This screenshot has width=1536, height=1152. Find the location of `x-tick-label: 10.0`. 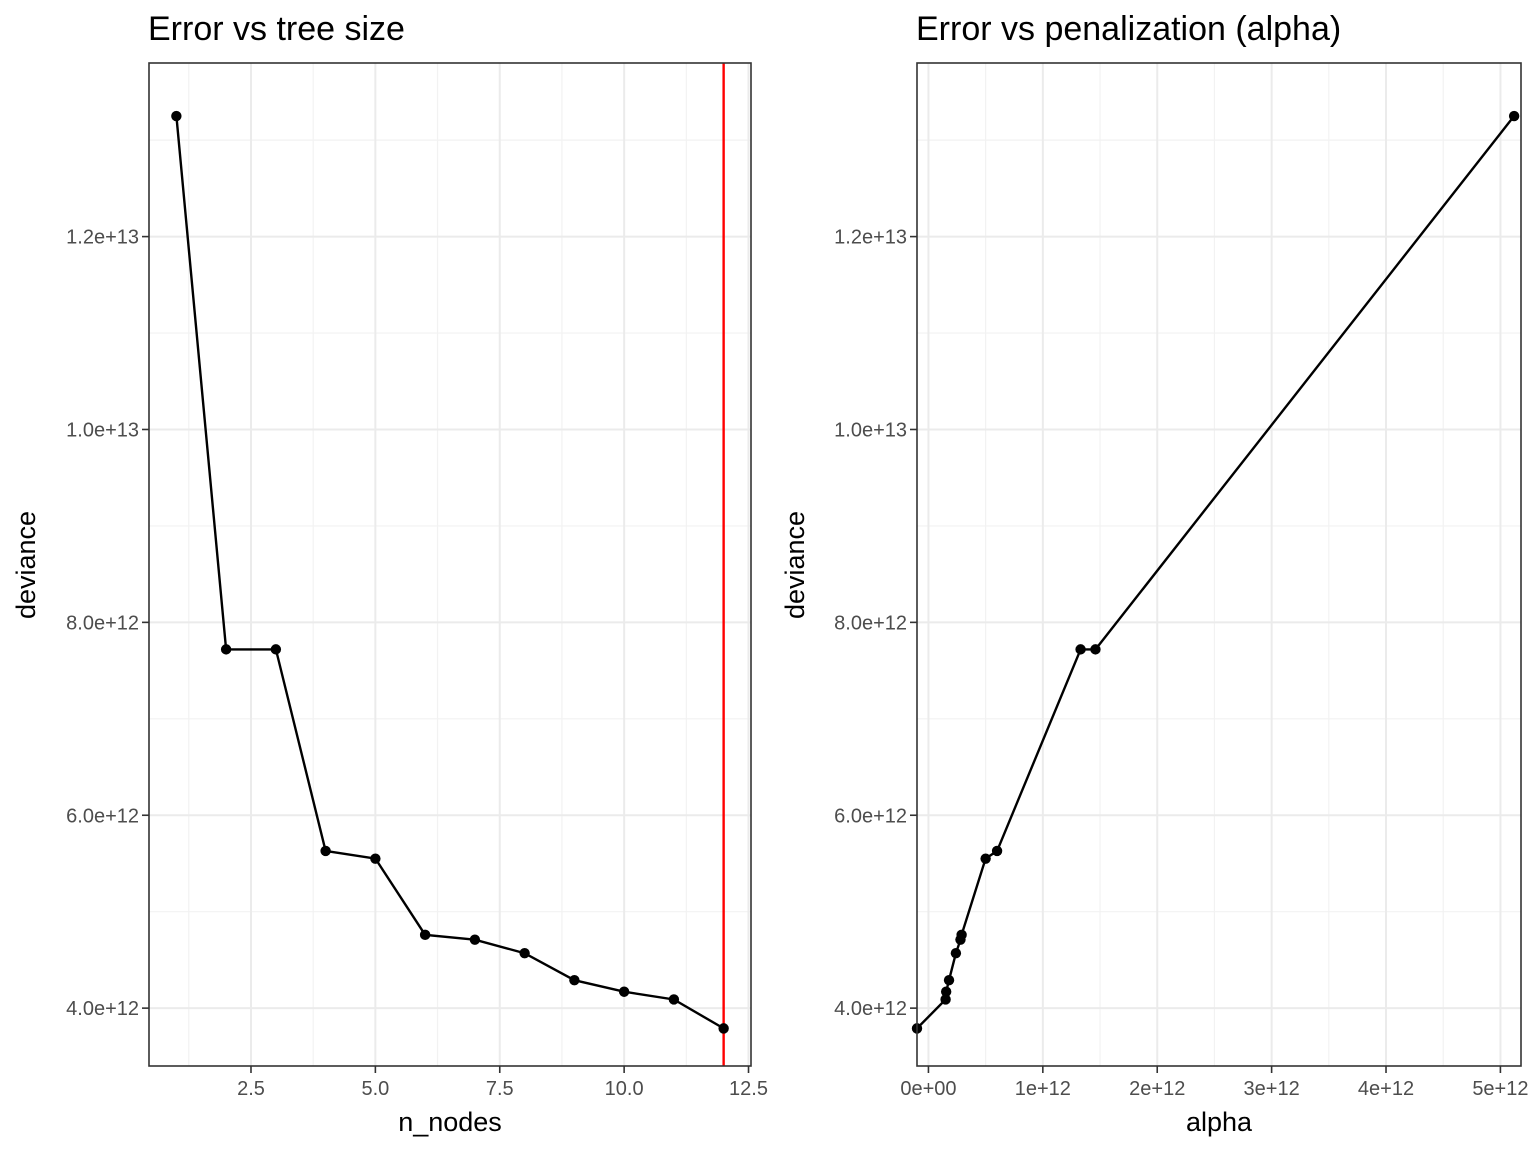

x-tick-label: 10.0 is located at coordinates (624, 1089).